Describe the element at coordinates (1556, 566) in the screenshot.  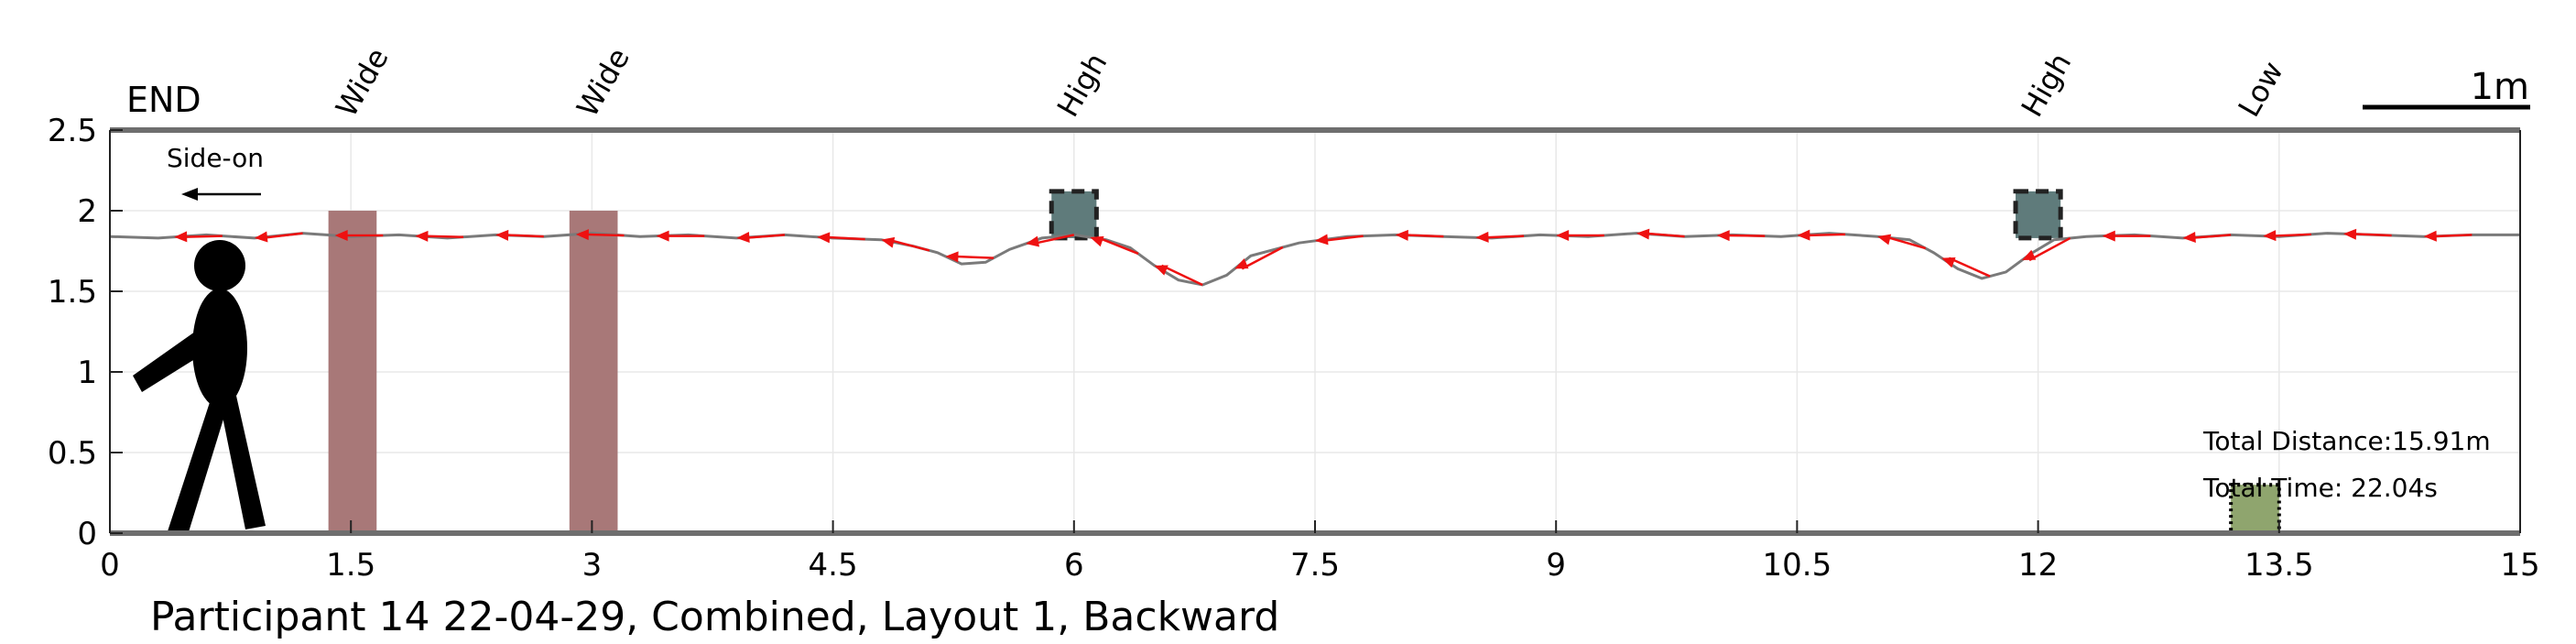
I see `x-tick-label: 9` at that location.